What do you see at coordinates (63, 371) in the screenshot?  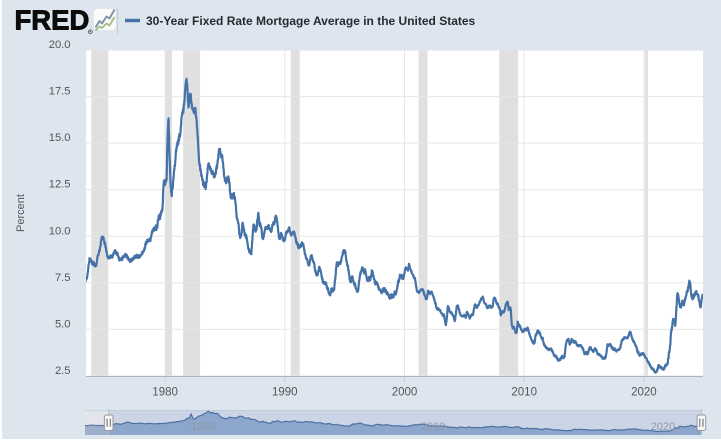 I see `svg-text: 2.5` at bounding box center [63, 371].